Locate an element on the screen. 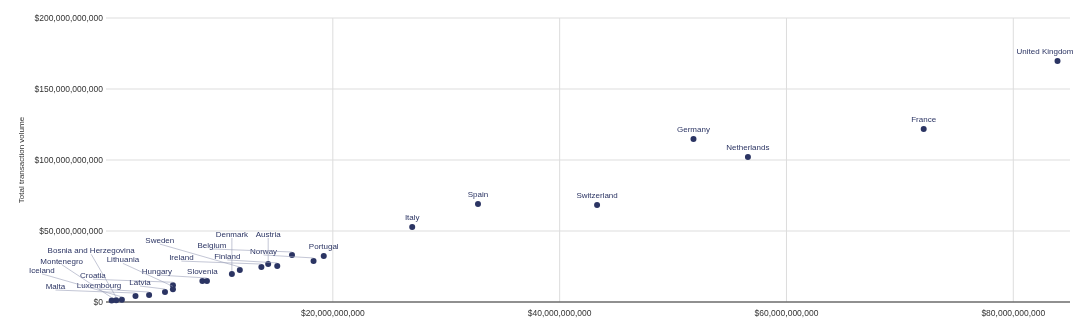 The image size is (1080, 322). annotation: Denmark is located at coordinates (232, 235).